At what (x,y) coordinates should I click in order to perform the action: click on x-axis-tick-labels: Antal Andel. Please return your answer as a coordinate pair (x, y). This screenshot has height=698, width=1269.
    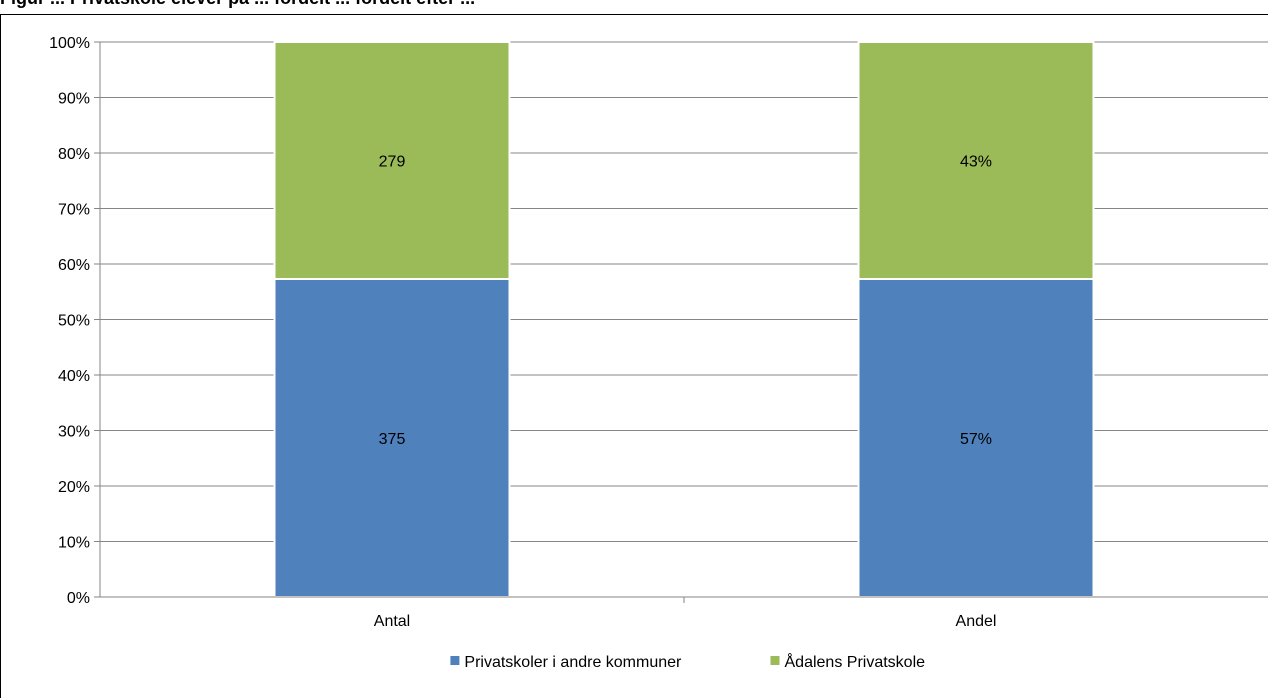
    Looking at the image, I should click on (685, 621).